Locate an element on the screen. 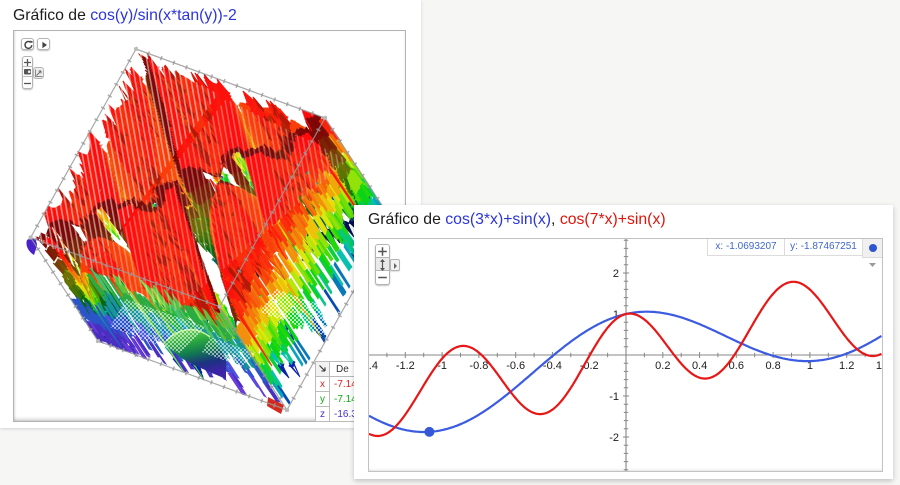  svg-text: 2 is located at coordinates (616, 274).